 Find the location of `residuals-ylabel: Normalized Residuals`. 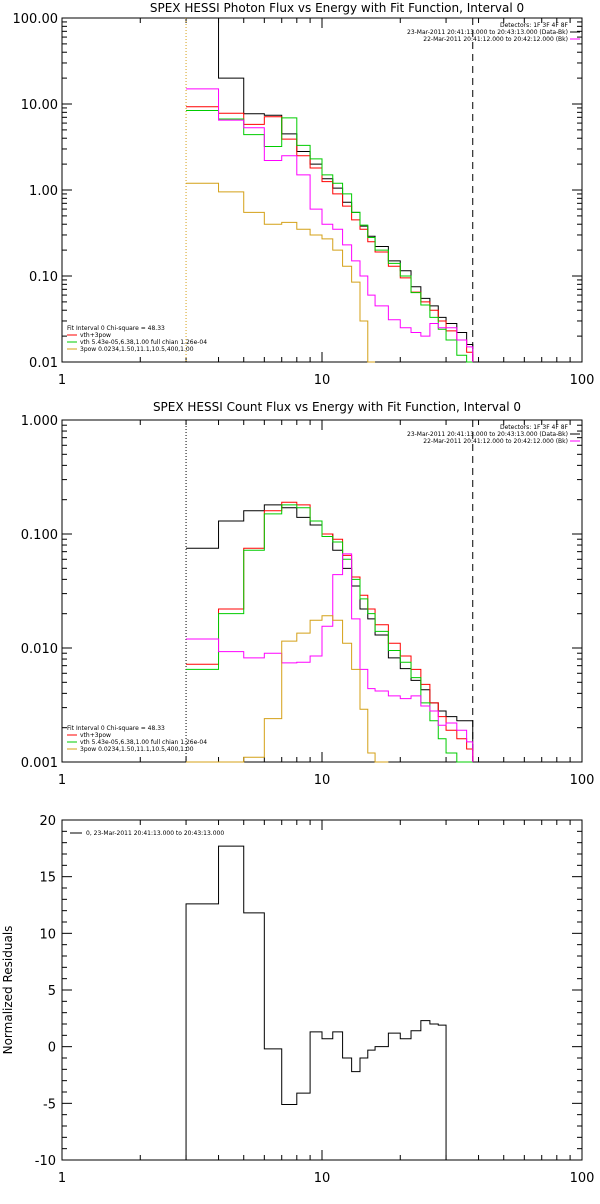

residuals-ylabel: Normalized Residuals is located at coordinates (8, 990).